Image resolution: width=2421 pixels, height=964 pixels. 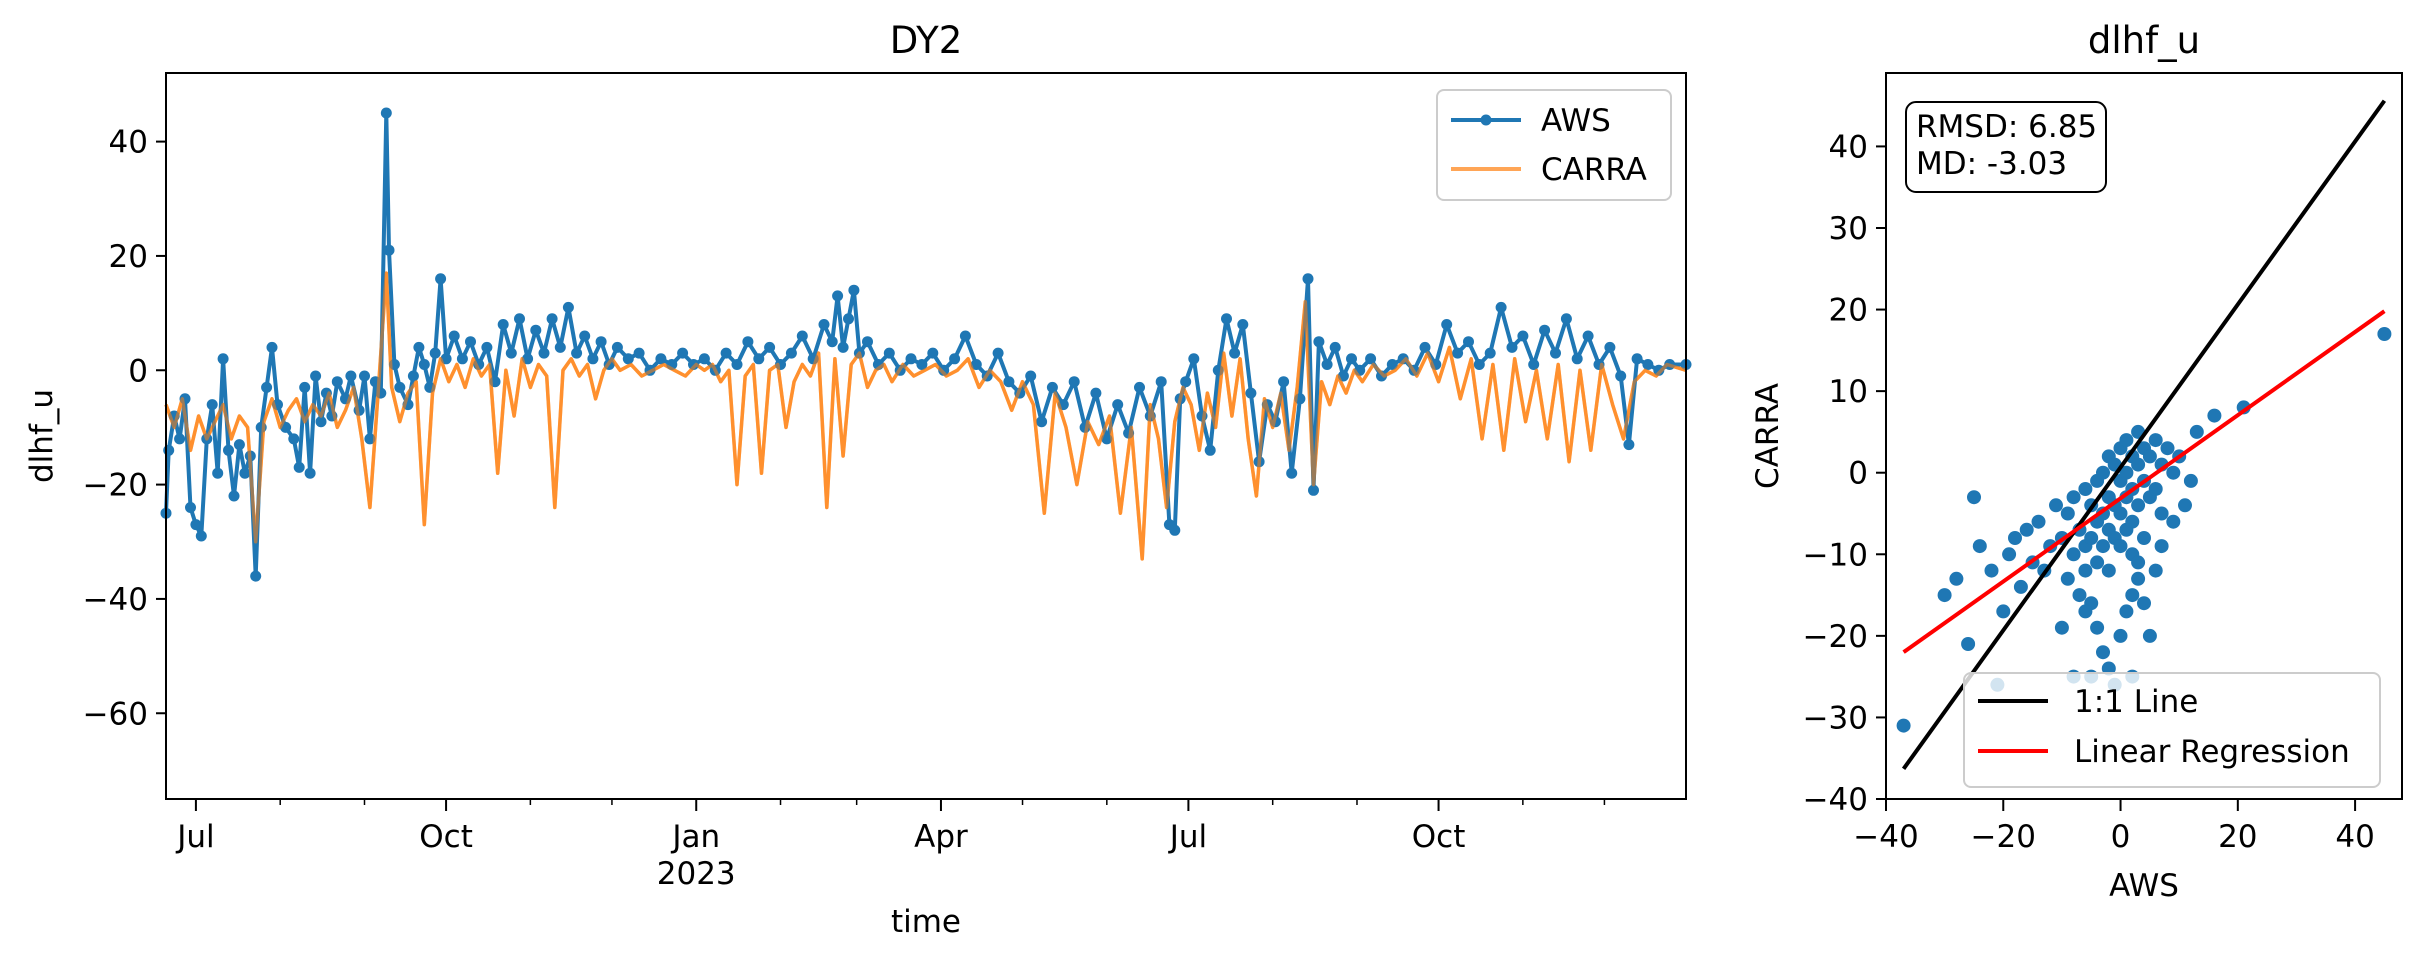 What do you see at coordinates (926, 40) in the screenshot?
I see `timeseries-title: DY2` at bounding box center [926, 40].